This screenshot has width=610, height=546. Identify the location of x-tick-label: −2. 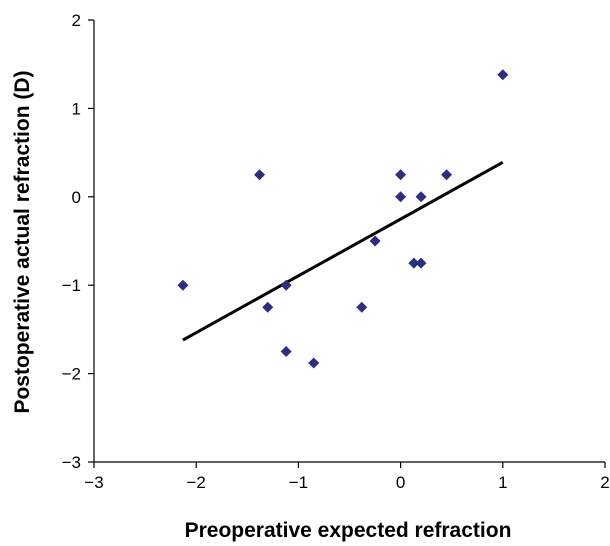
(196, 482).